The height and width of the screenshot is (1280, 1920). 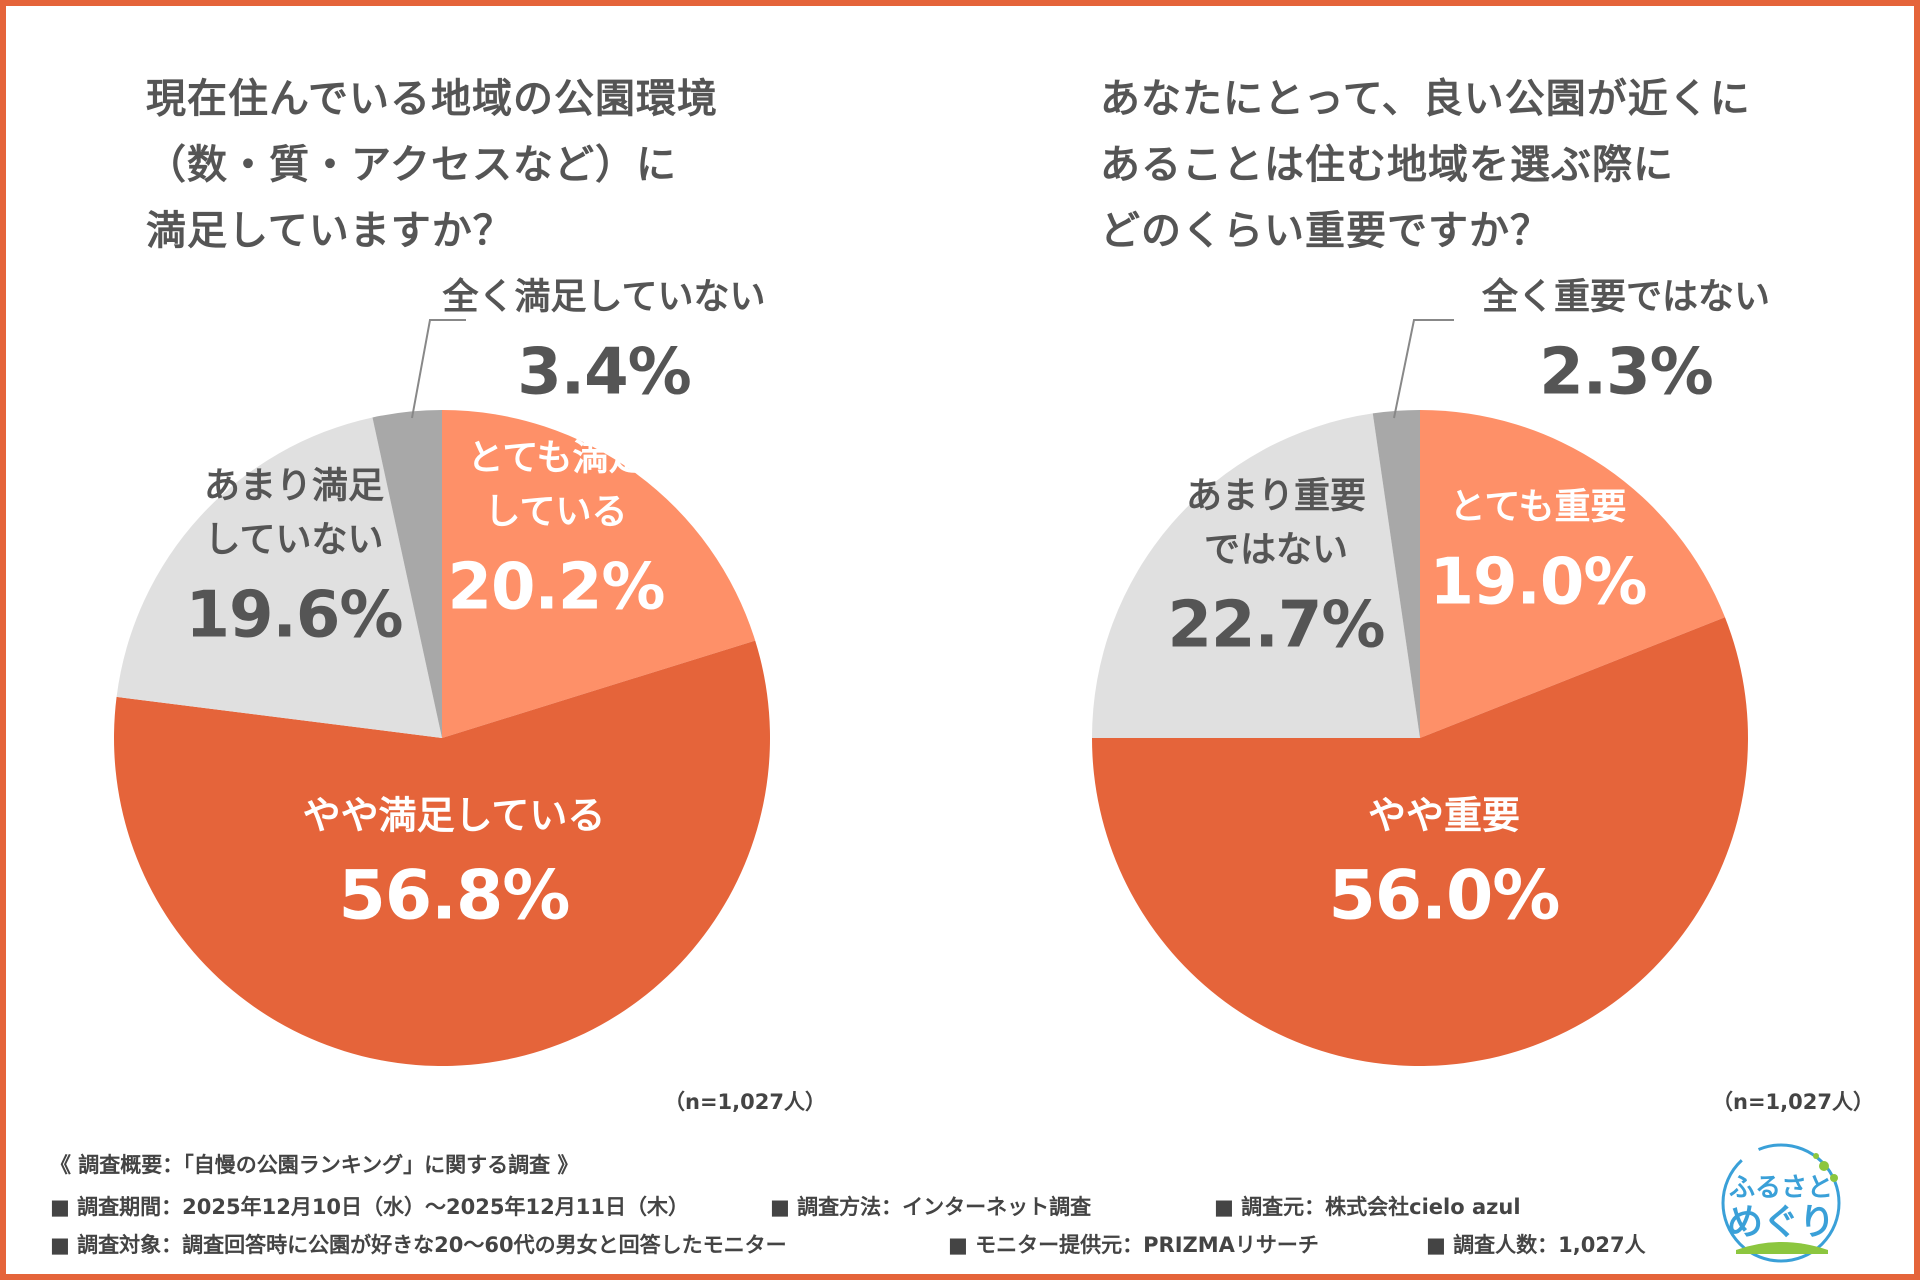 What do you see at coordinates (279, 577) in the screenshot?
I see `pie-1-slice-not-really` at bounding box center [279, 577].